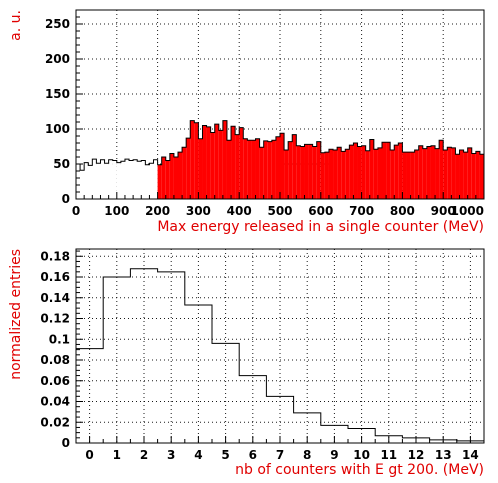 The width and height of the screenshot is (498, 483). I want to click on energy-x-tick-label: 600, so click(320, 211).